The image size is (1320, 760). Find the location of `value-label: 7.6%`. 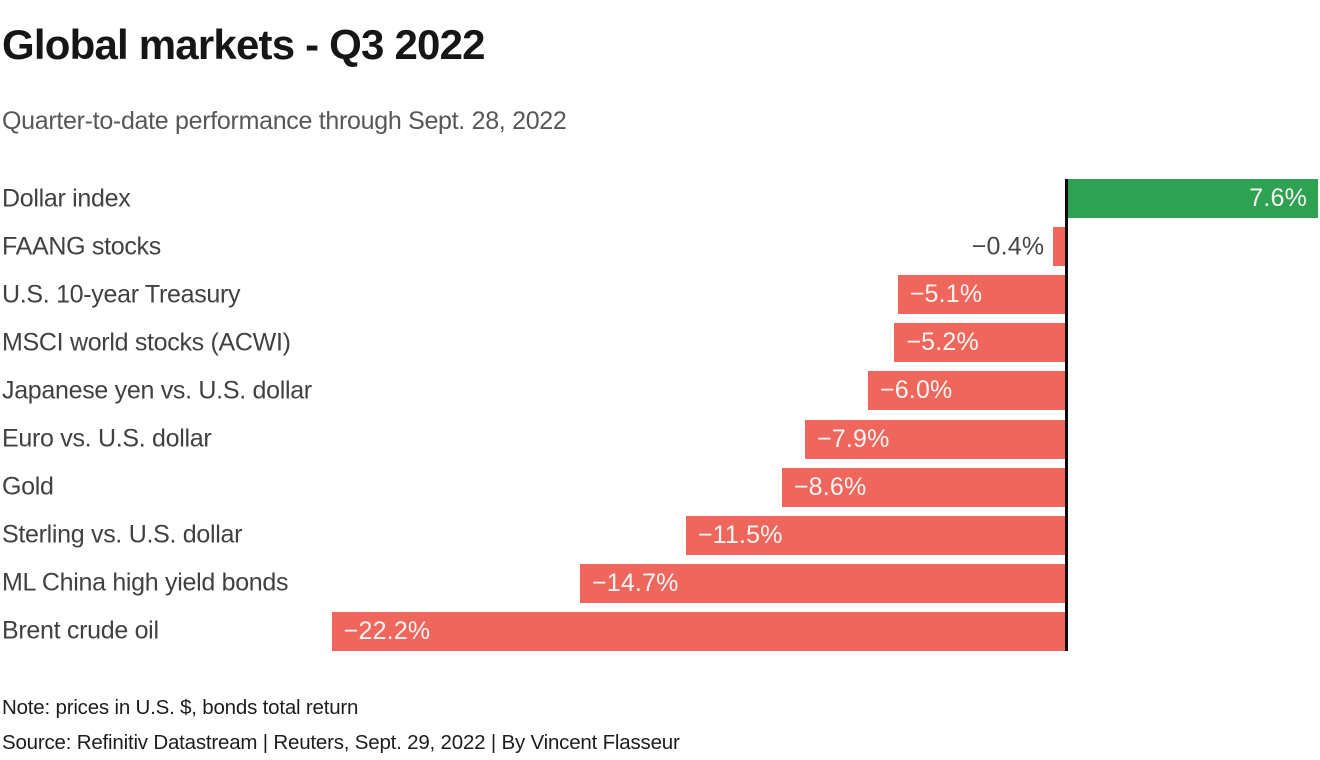

value-label: 7.6% is located at coordinates (1278, 198).